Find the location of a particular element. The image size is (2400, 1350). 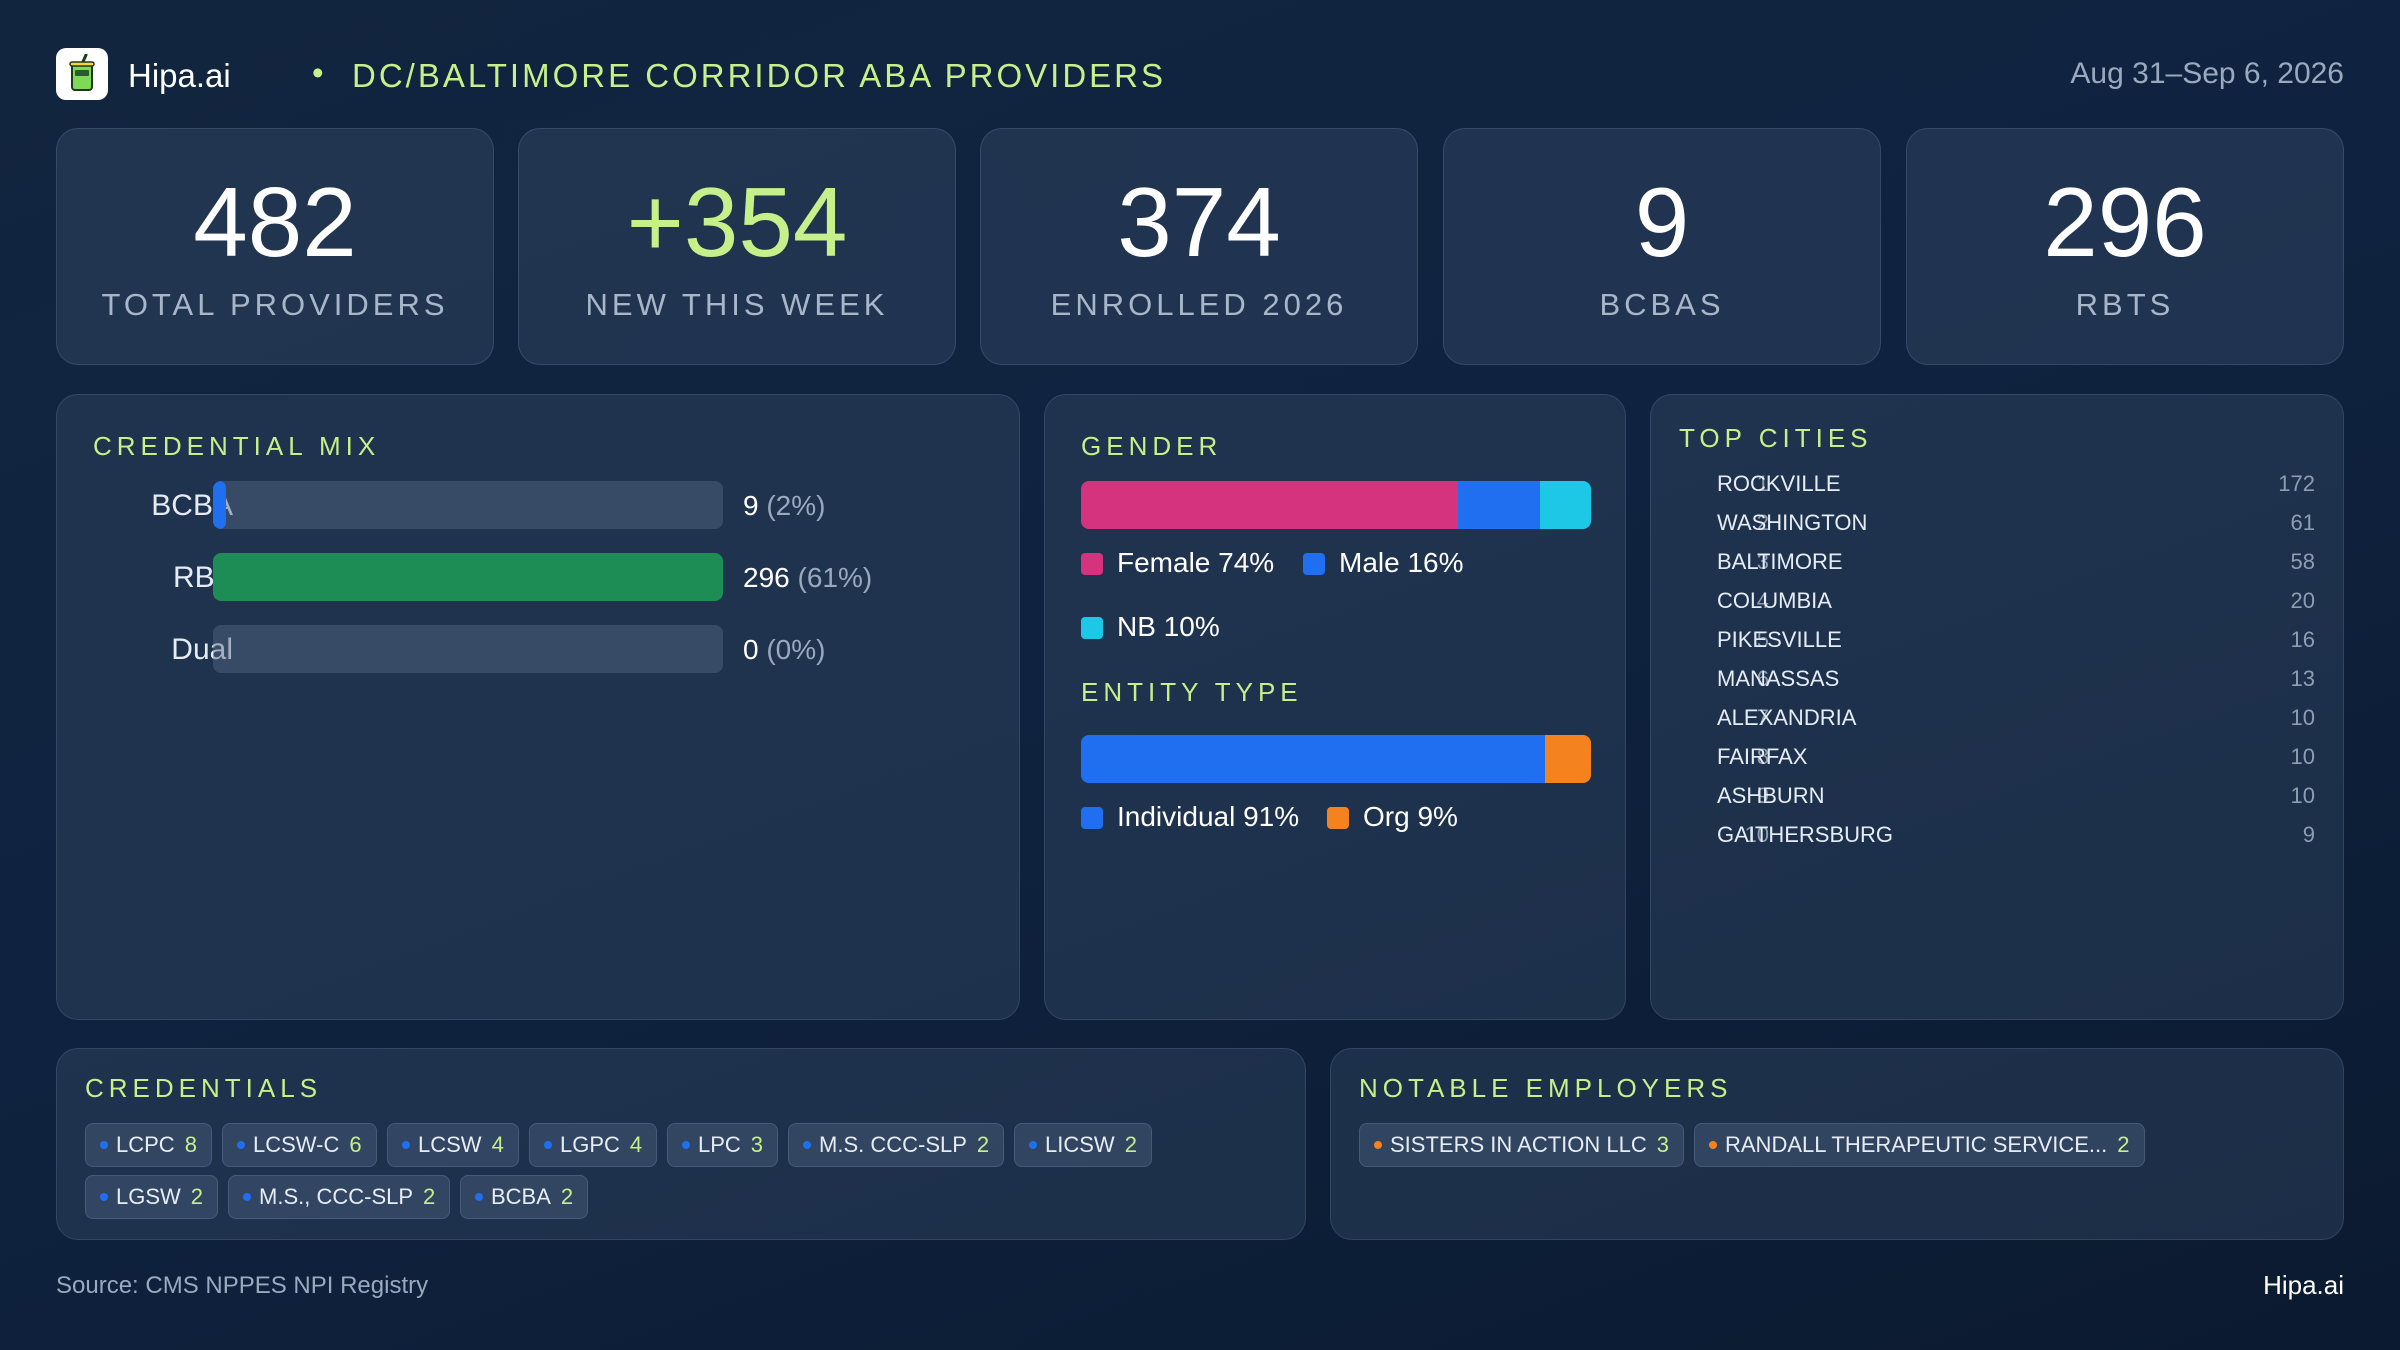

city-name: ROCKVILLE is located at coordinates (1779, 483).